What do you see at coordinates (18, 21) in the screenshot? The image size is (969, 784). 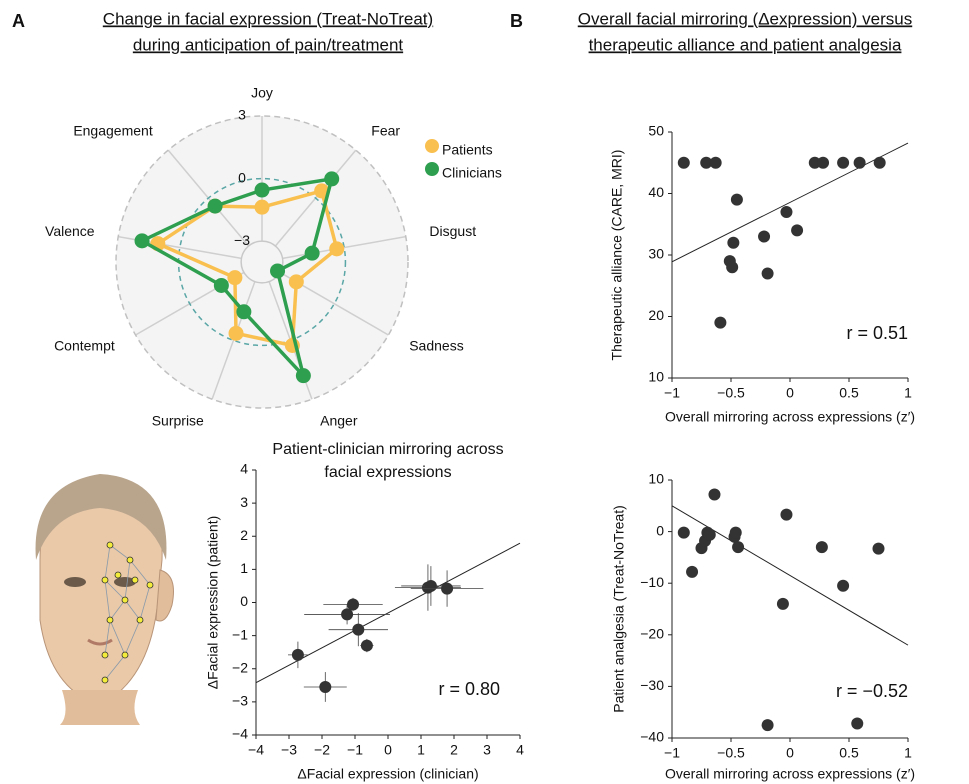 I see `panel-label: A` at bounding box center [18, 21].